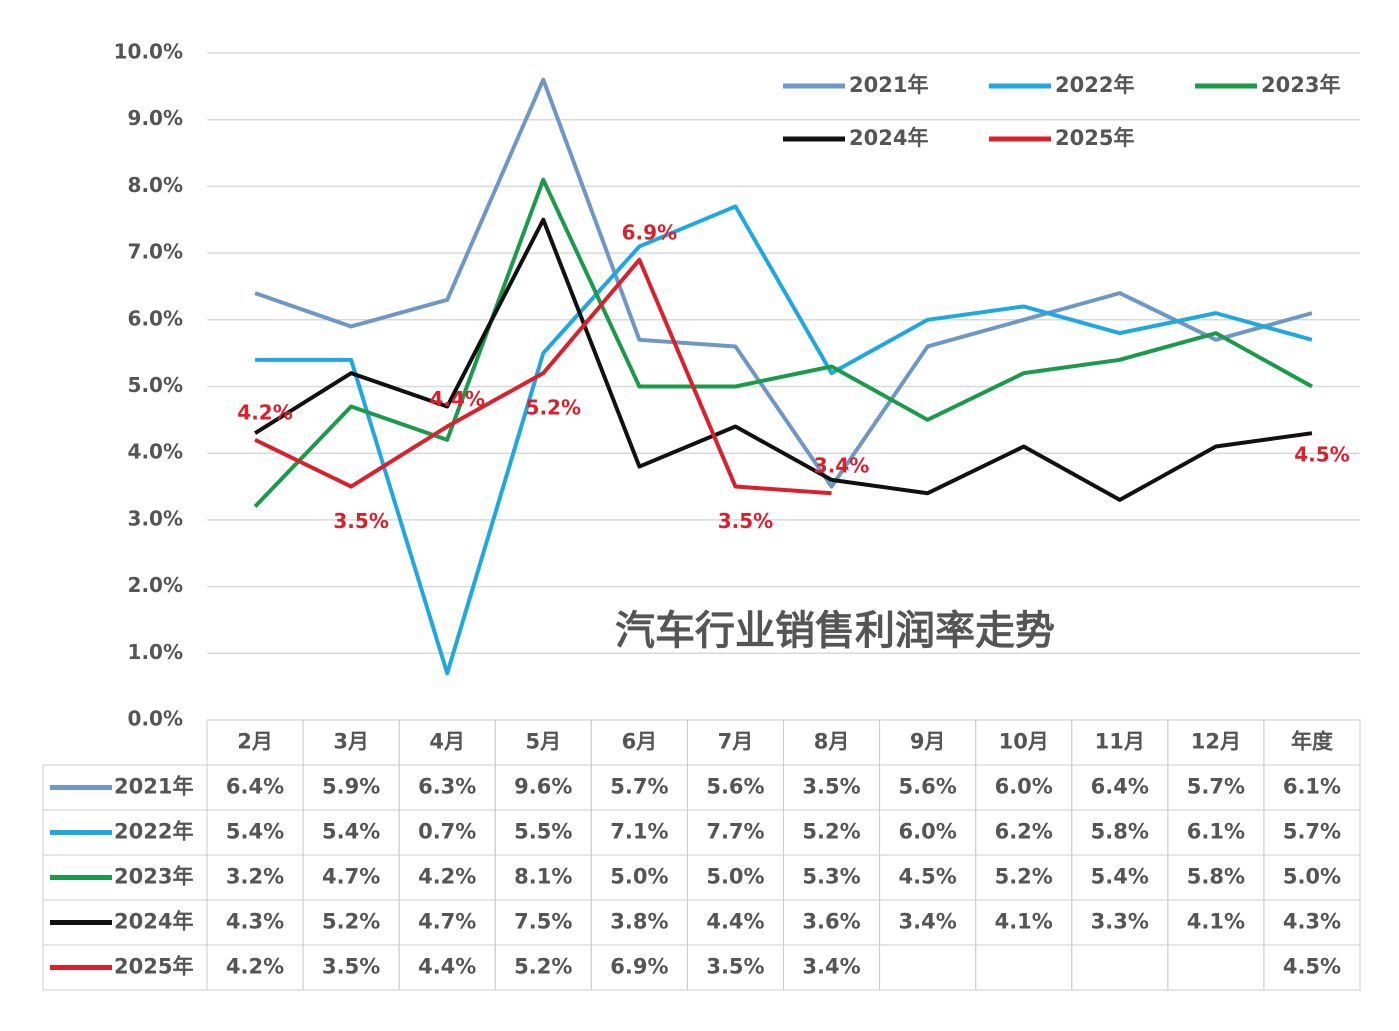 This screenshot has height=1031, width=1399. What do you see at coordinates (1120, 742) in the screenshot?
I see `x-tick-label: 11月` at bounding box center [1120, 742].